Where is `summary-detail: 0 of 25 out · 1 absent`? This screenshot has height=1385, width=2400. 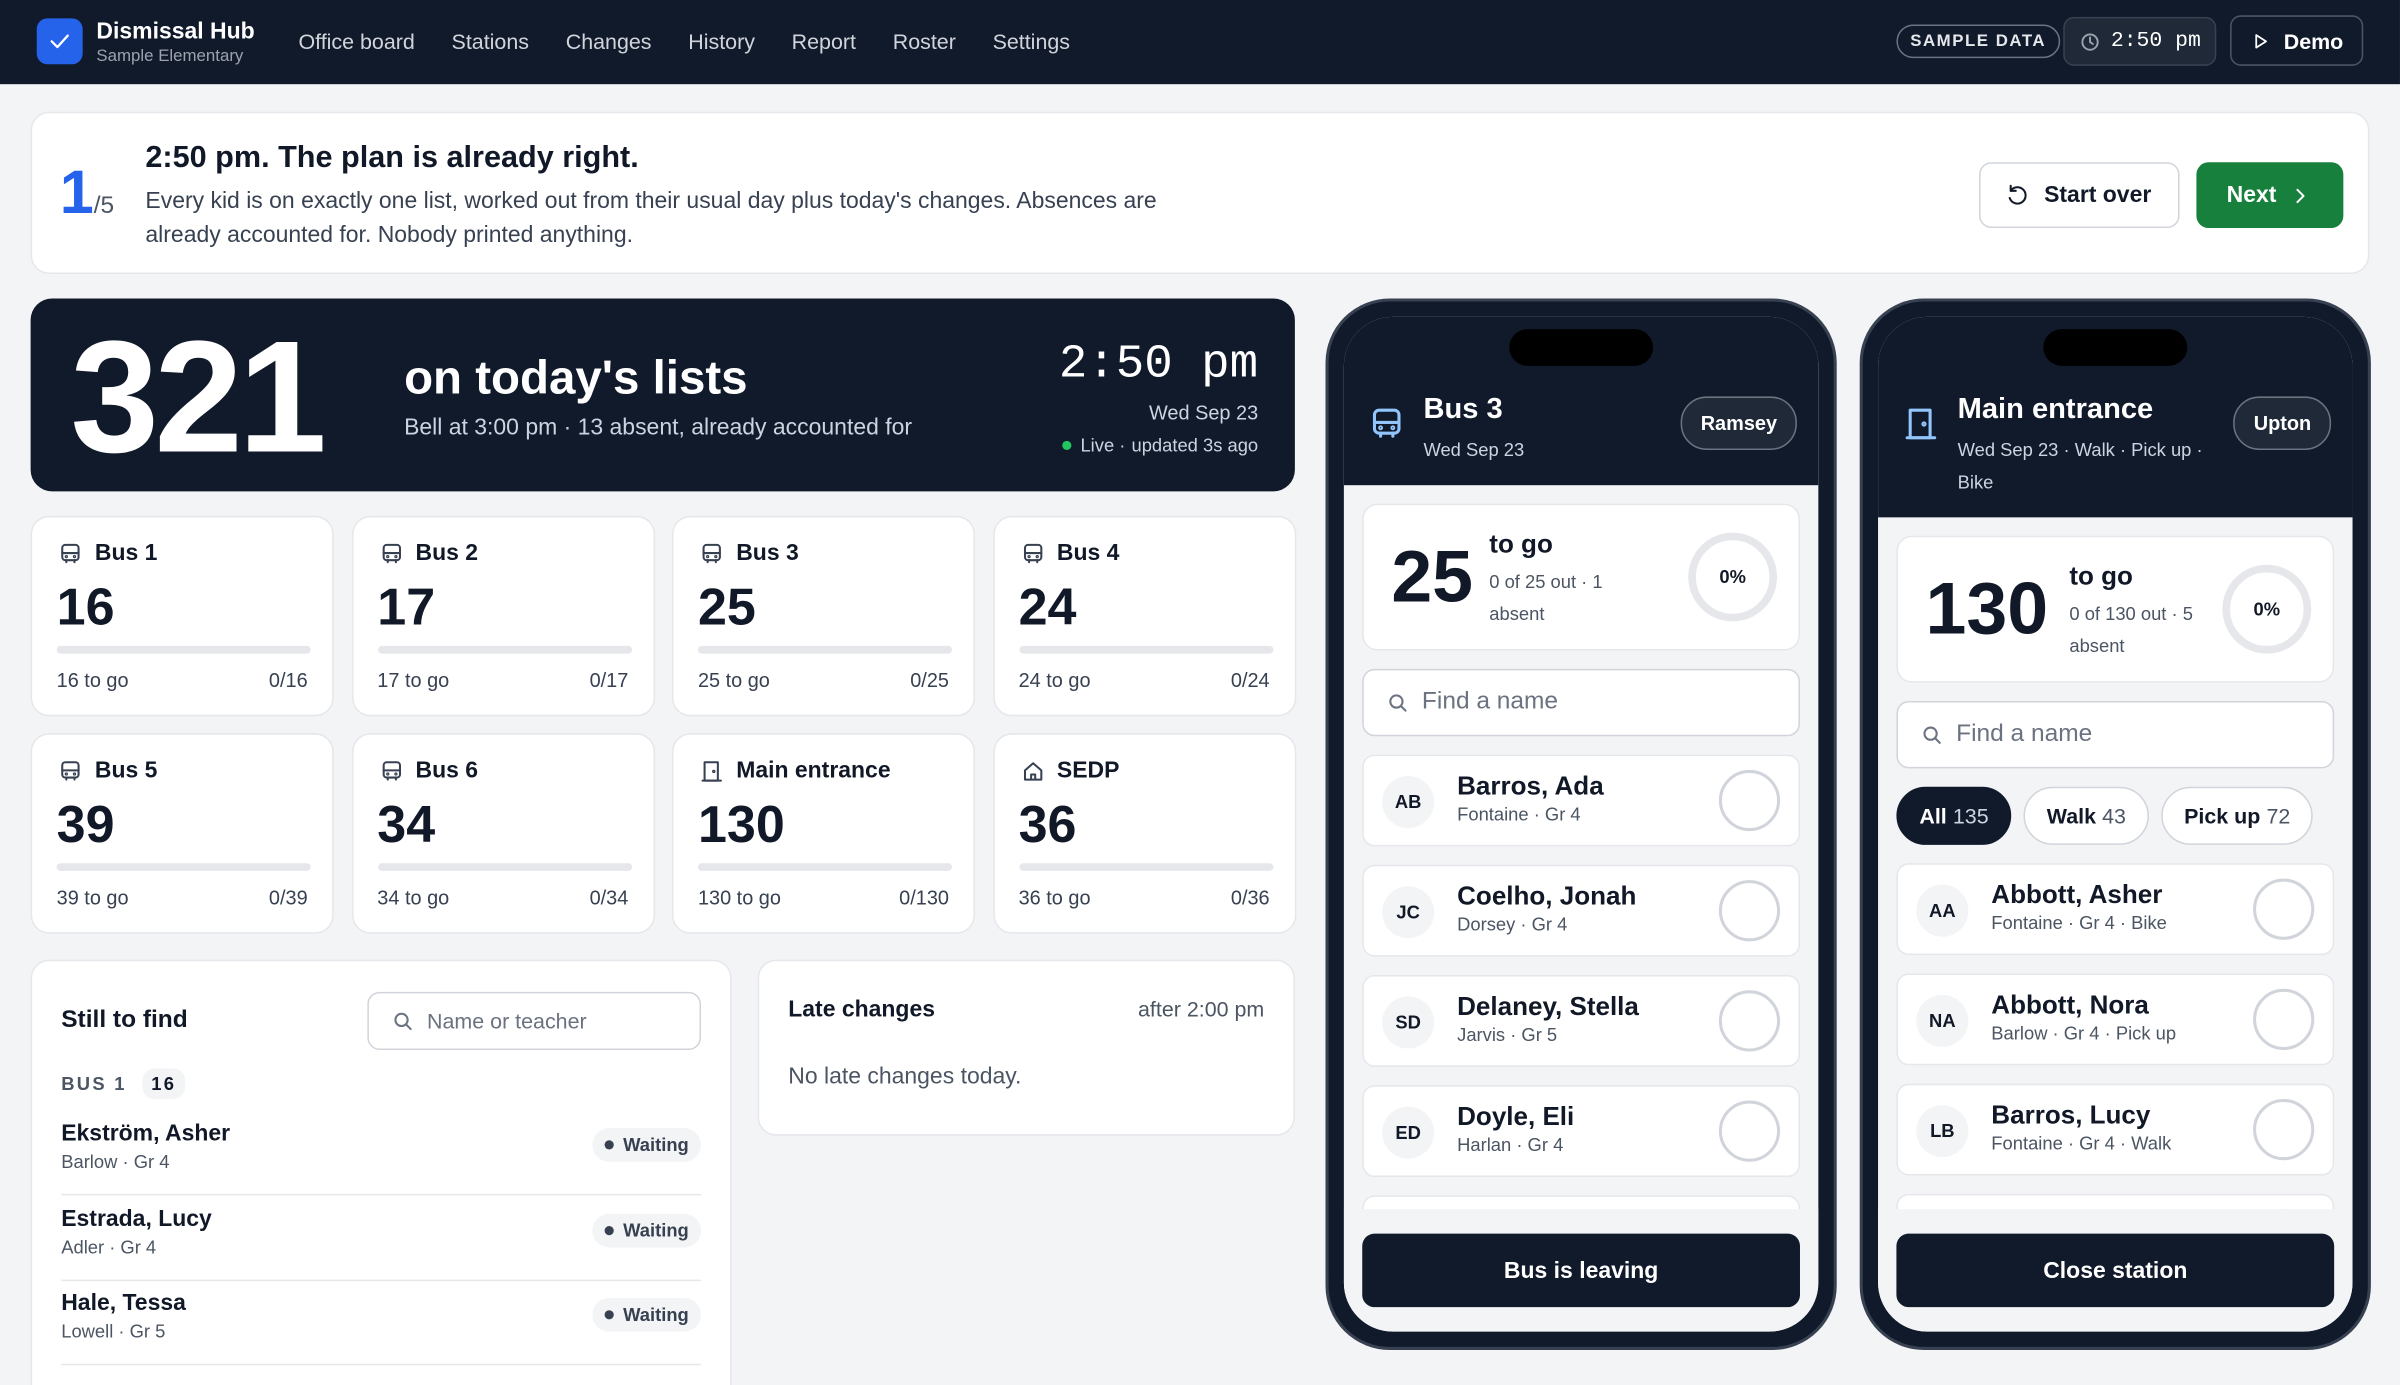 summary-detail: 0 of 25 out · 1 absent is located at coordinates (1546, 597).